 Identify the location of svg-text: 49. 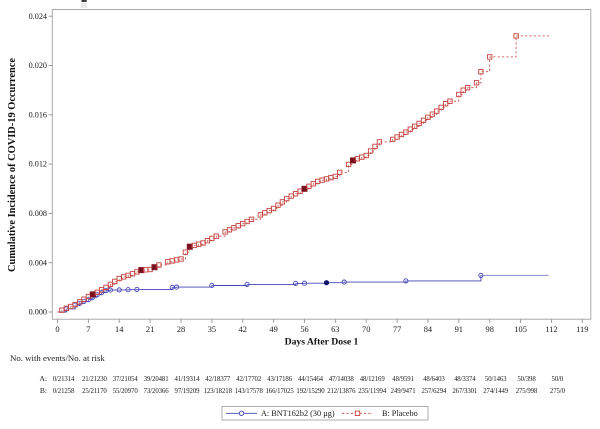
(273, 329).